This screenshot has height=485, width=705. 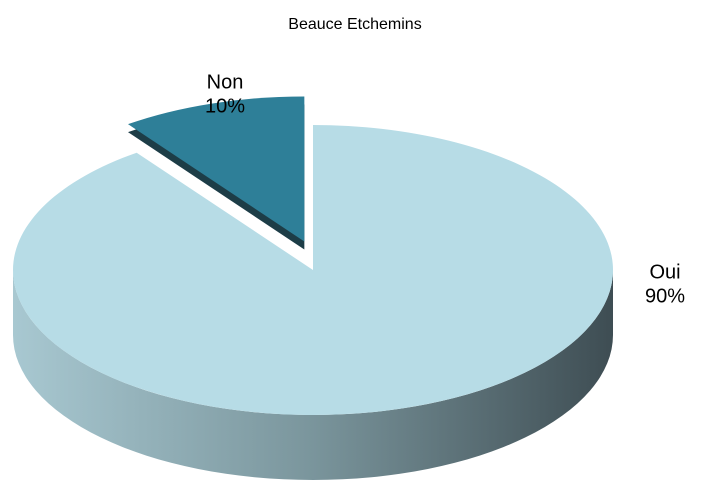 I want to click on pie-slice, so click(x=216, y=169).